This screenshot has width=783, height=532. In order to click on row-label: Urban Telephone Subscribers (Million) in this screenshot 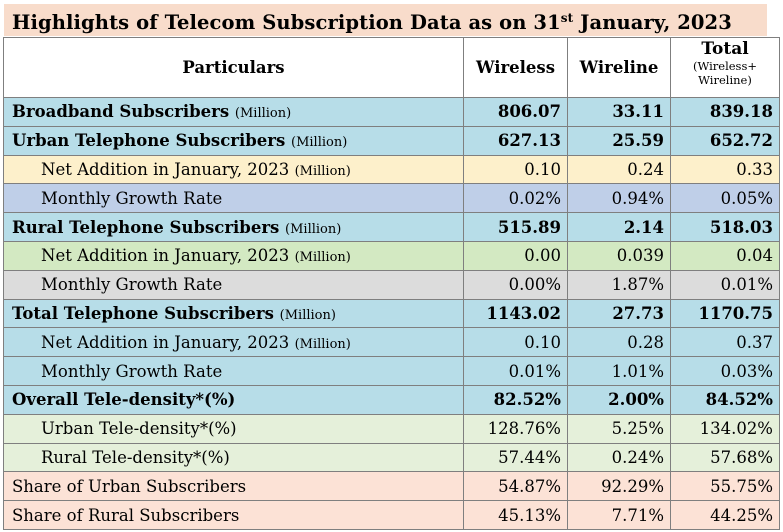, I will do `click(233, 140)`.